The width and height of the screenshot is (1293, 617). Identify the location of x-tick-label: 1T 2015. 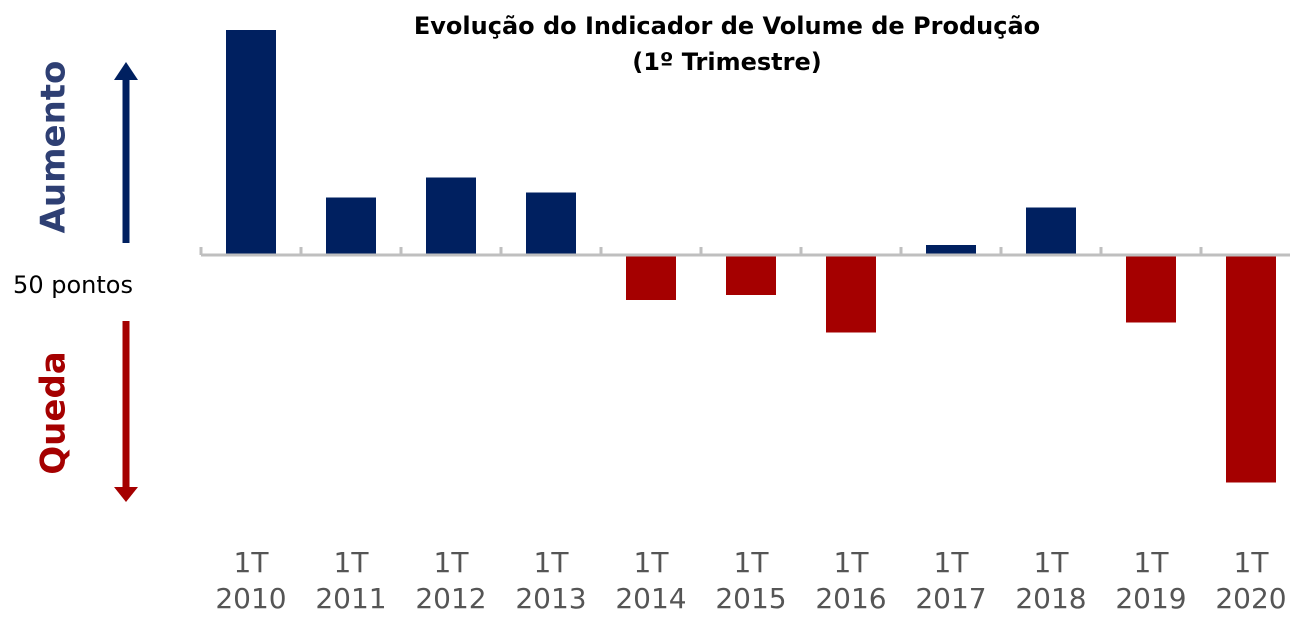
(751, 580).